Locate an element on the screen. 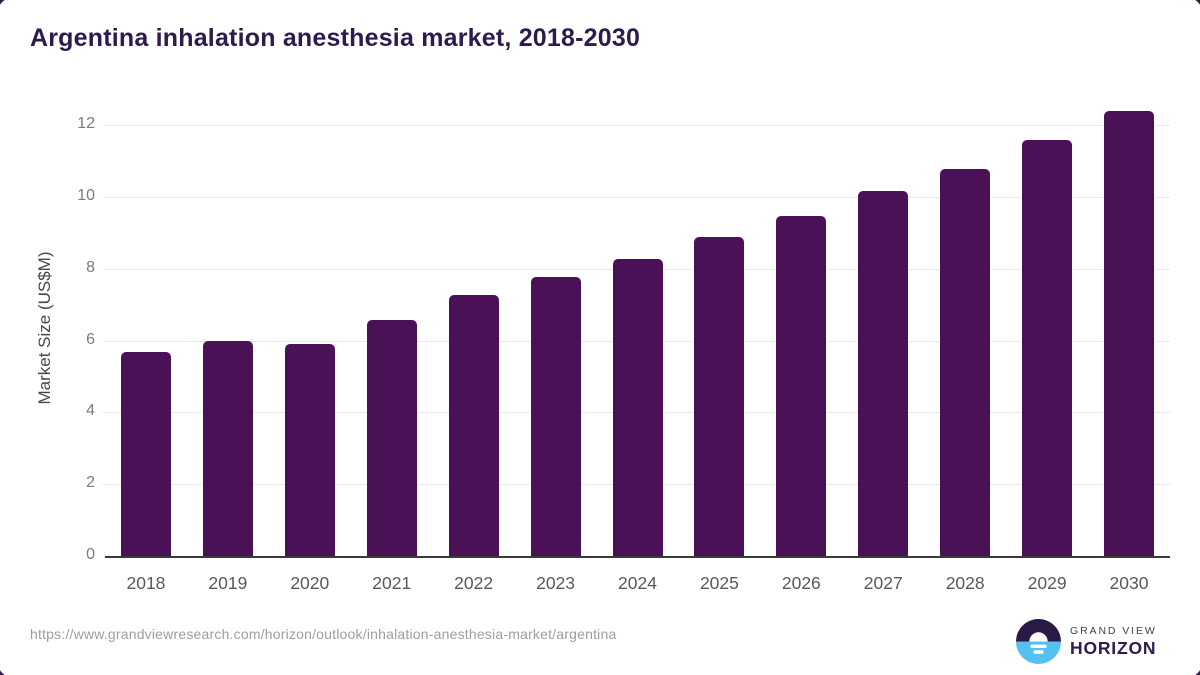  brand-name-top: GRAND VIEW is located at coordinates (1113, 630).